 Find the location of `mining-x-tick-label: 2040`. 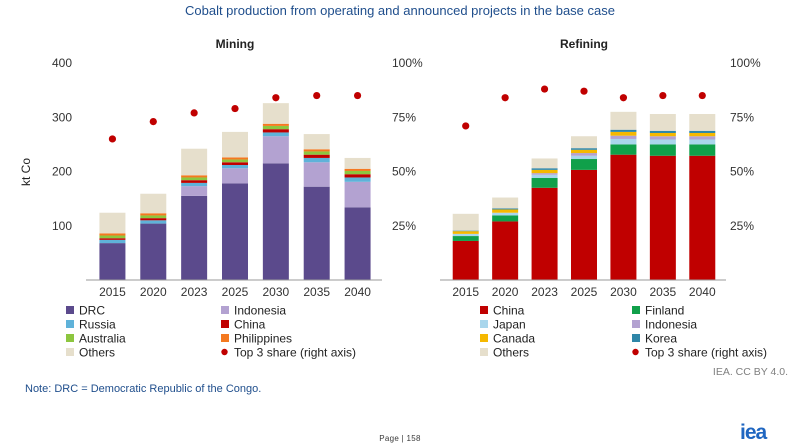

mining-x-tick-label: 2040 is located at coordinates (357, 292).